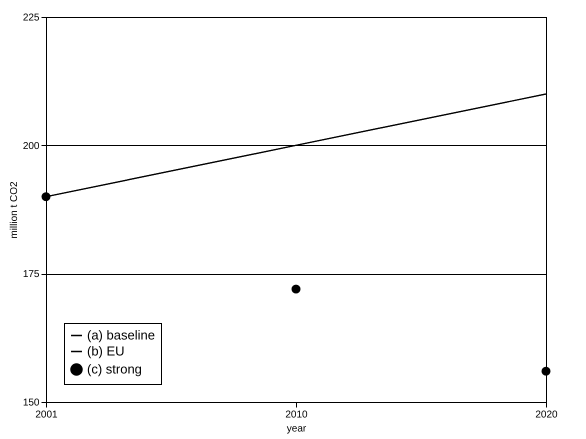 The height and width of the screenshot is (439, 586). What do you see at coordinates (546, 415) in the screenshot?
I see `x-tick-label: 2020` at bounding box center [546, 415].